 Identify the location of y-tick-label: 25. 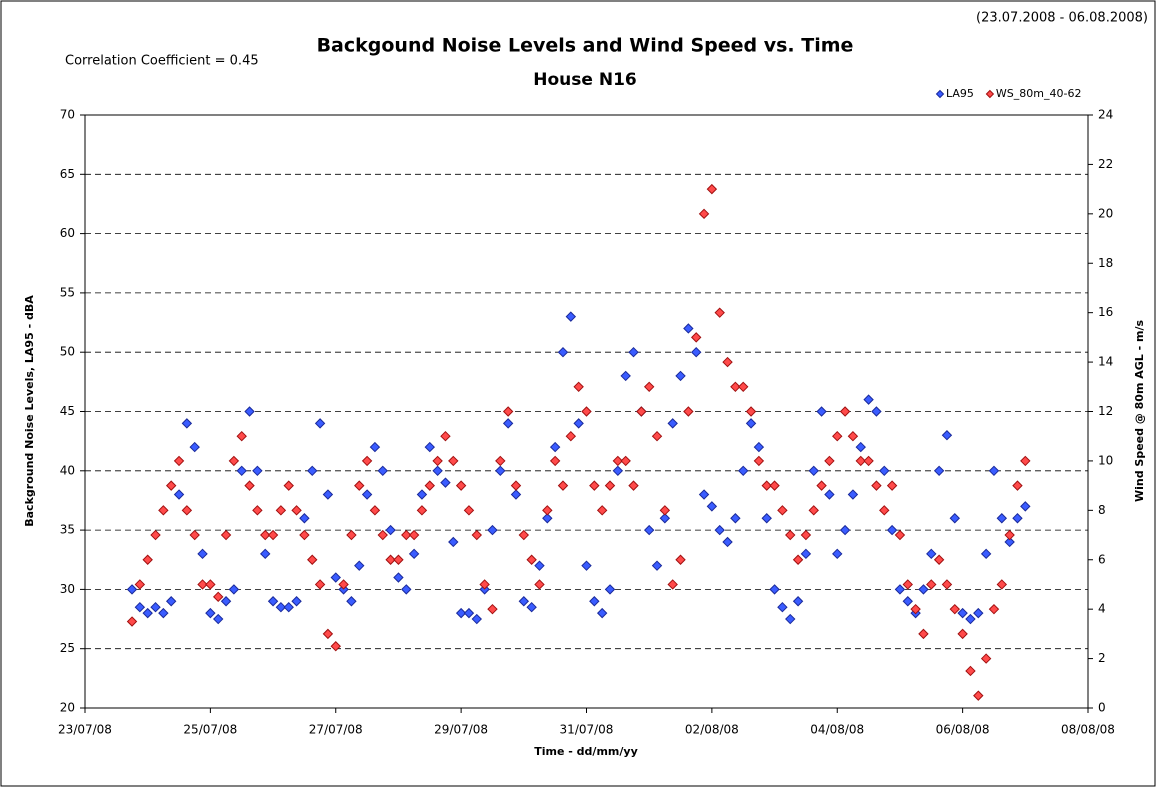
(67, 648).